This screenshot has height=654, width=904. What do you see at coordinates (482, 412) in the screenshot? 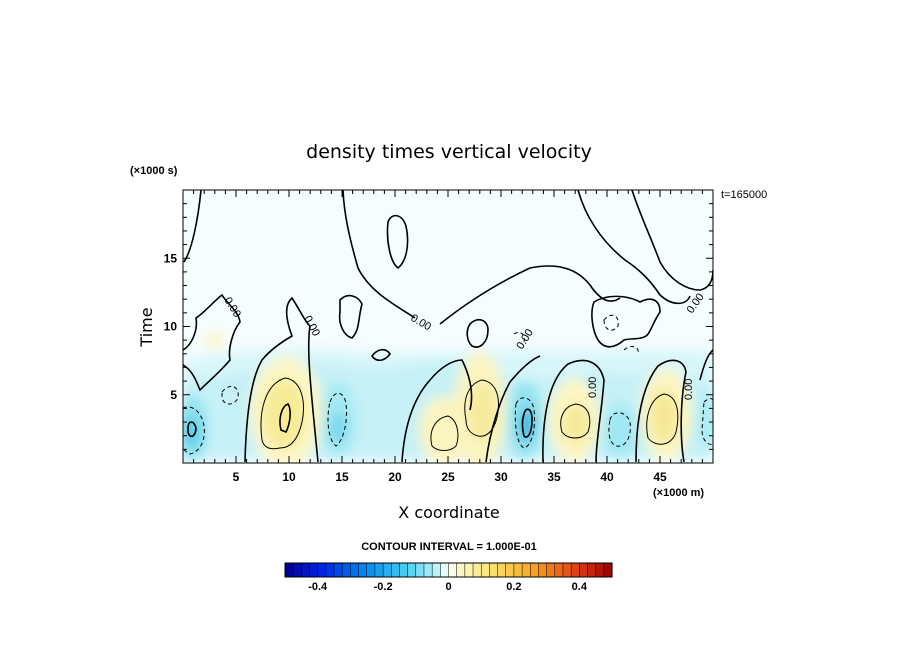
I see `field-pos-3-core` at bounding box center [482, 412].